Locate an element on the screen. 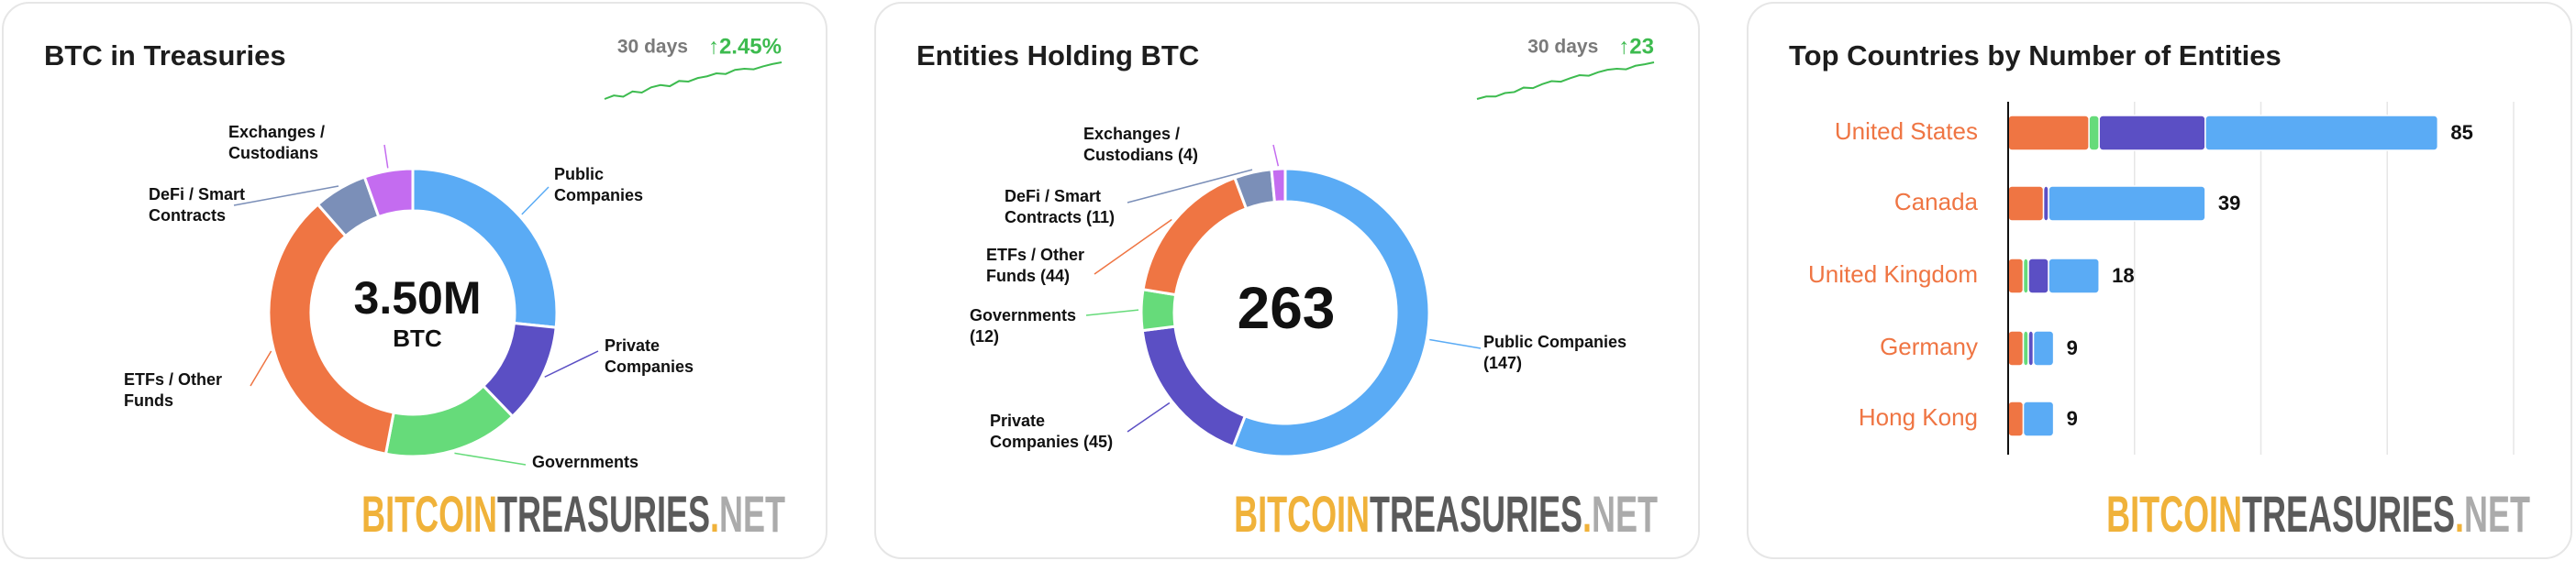 The height and width of the screenshot is (561, 2576). y-tick-label: United Kingdom is located at coordinates (1893, 274).